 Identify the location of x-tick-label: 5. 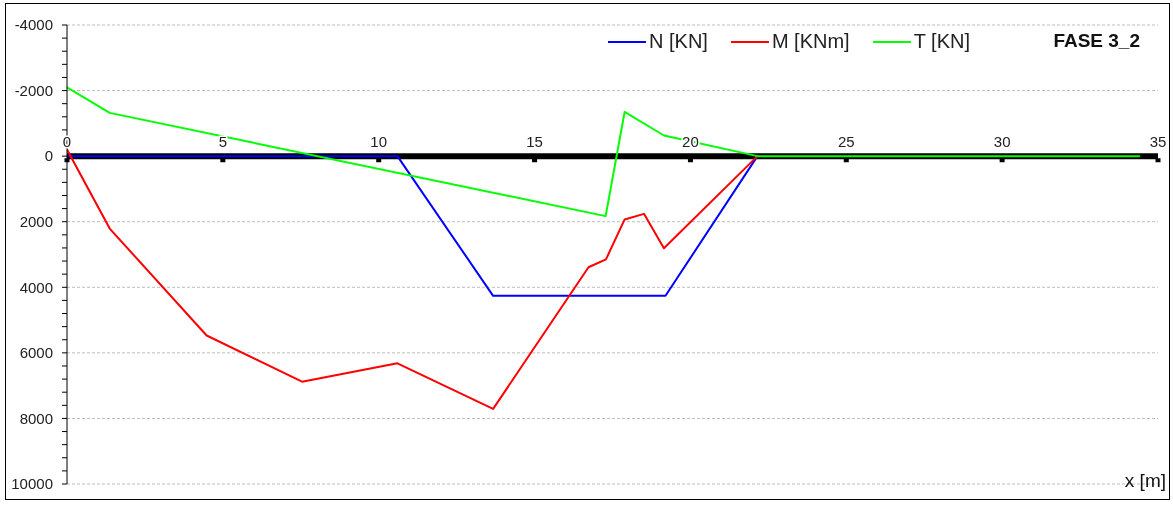
(223, 142).